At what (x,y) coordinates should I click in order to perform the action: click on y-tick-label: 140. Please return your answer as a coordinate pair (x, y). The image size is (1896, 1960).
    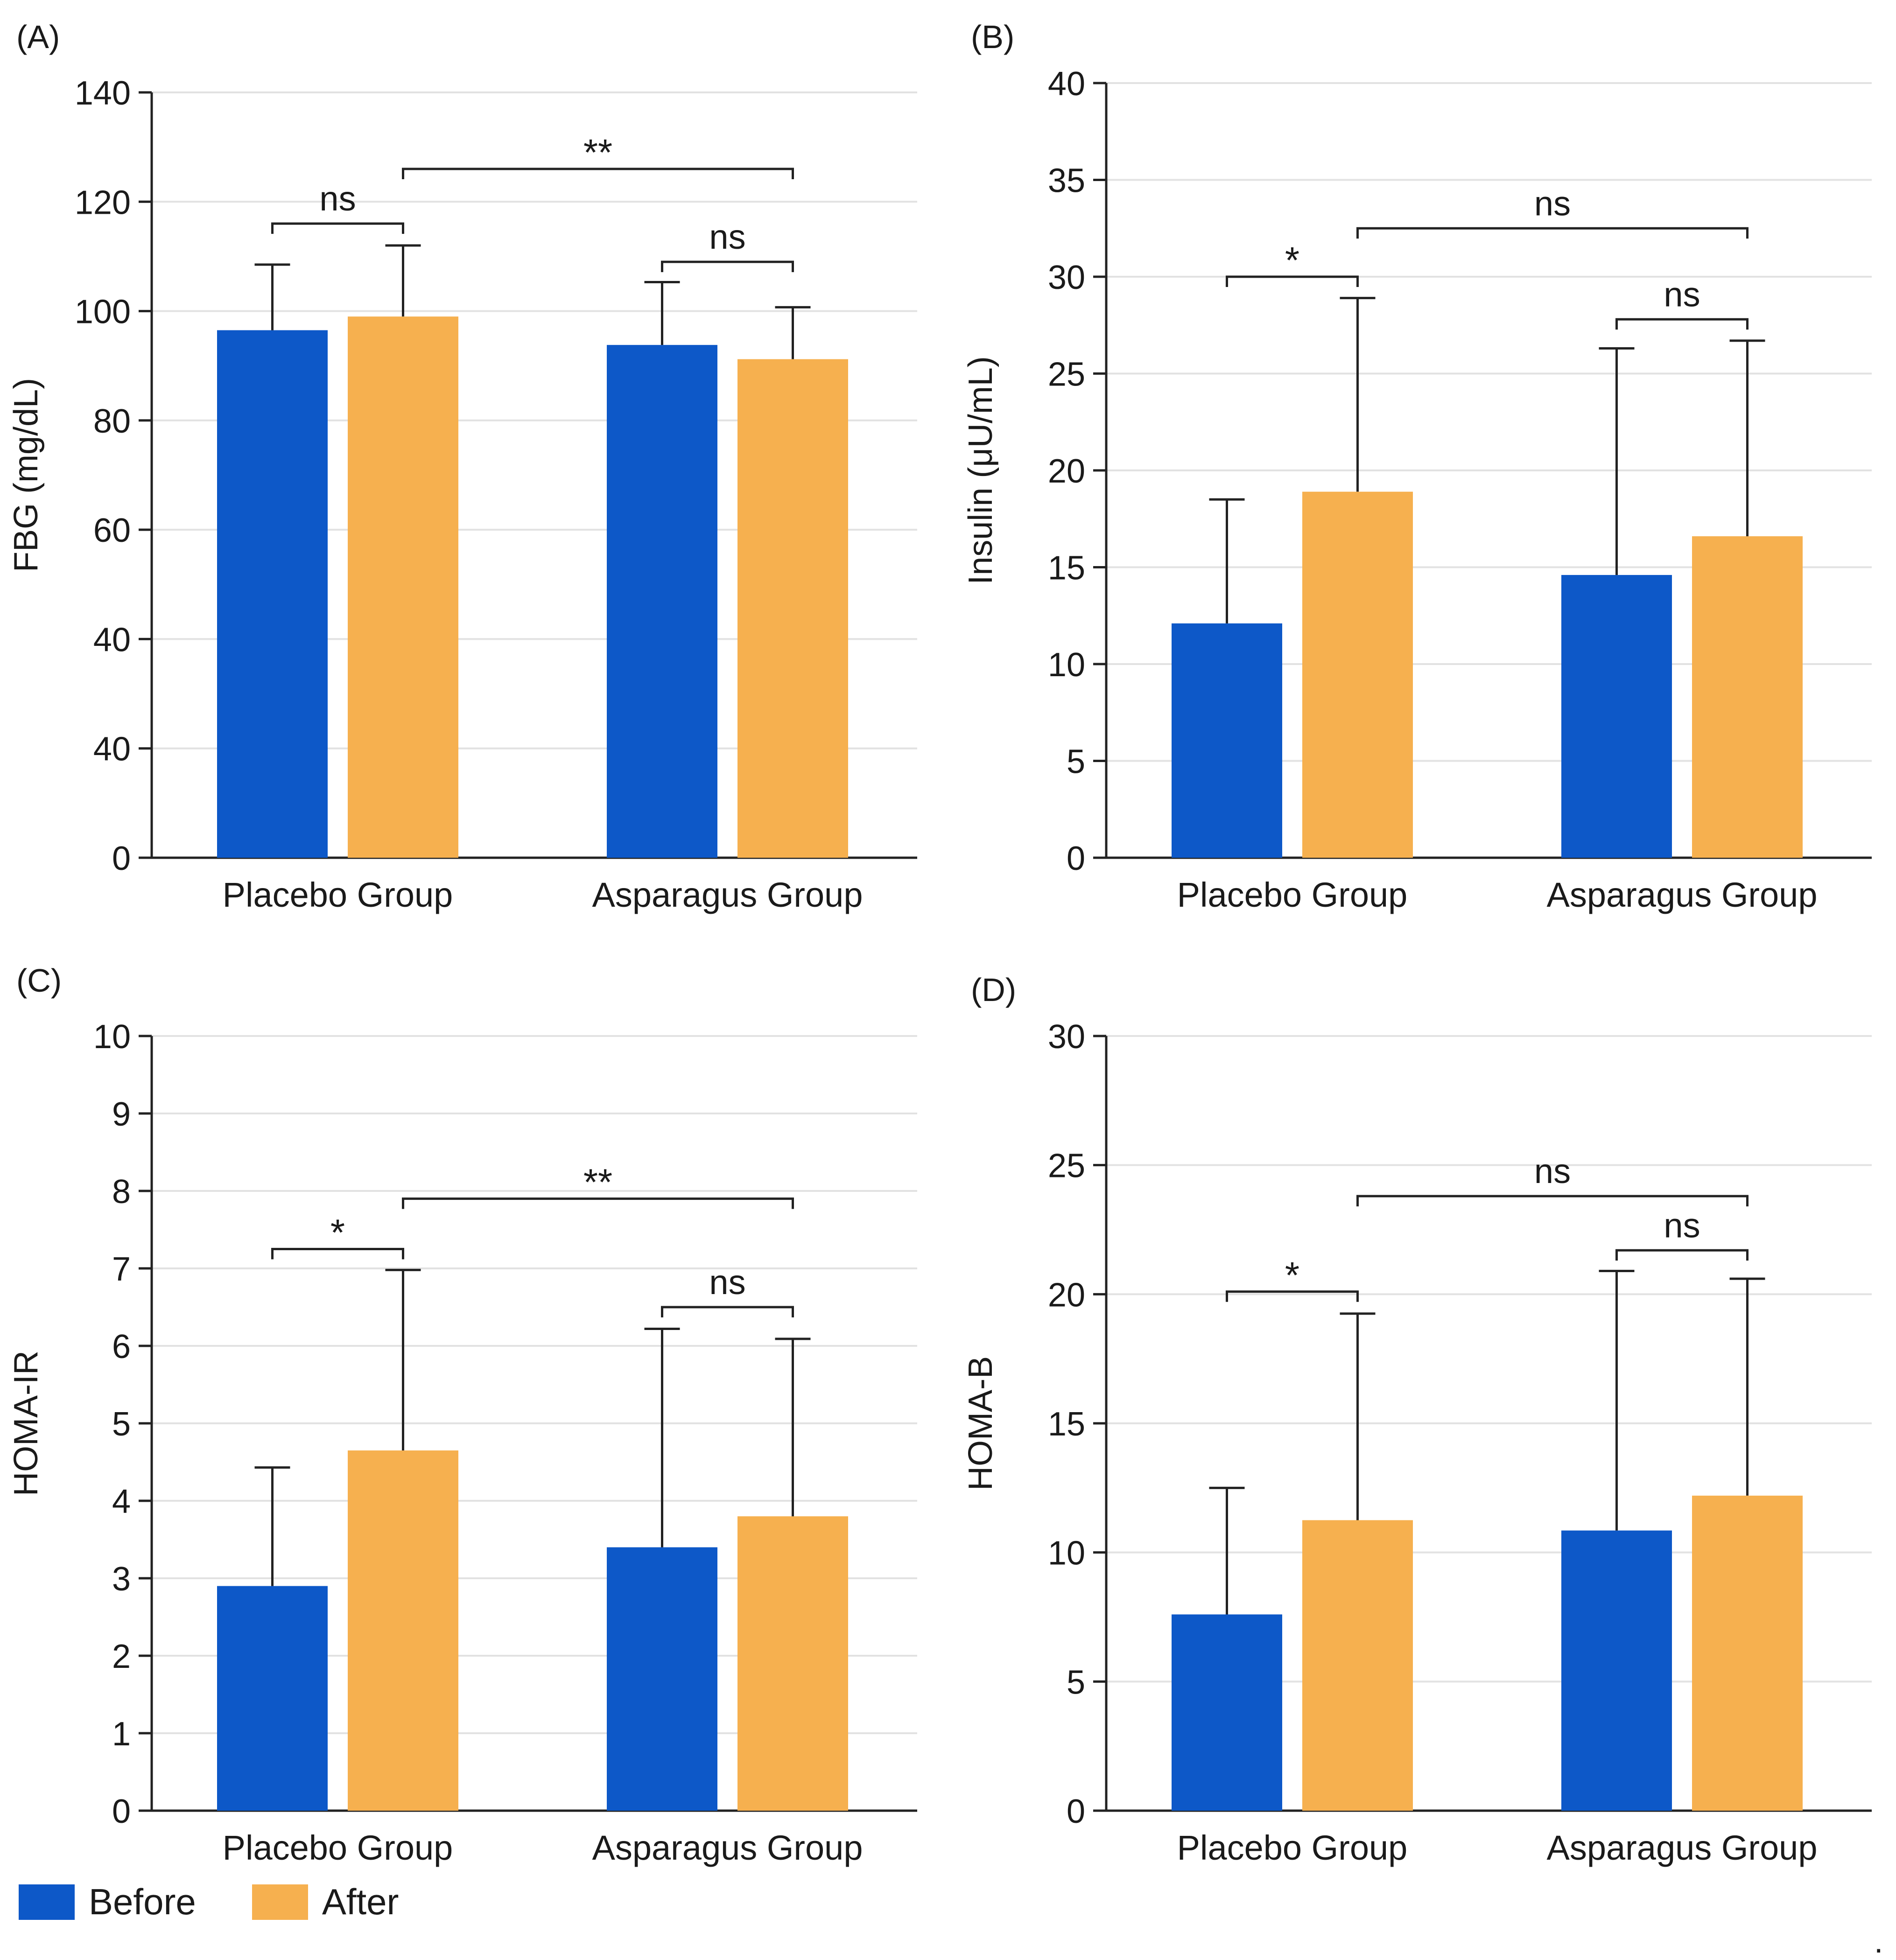
    Looking at the image, I should click on (103, 93).